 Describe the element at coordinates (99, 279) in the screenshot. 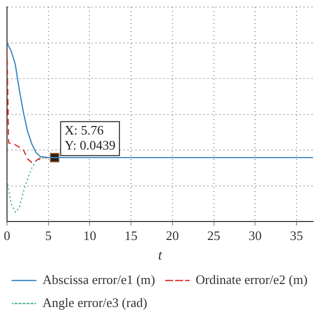

I see `legend-label: Abscissa error/e1 (m)` at that location.